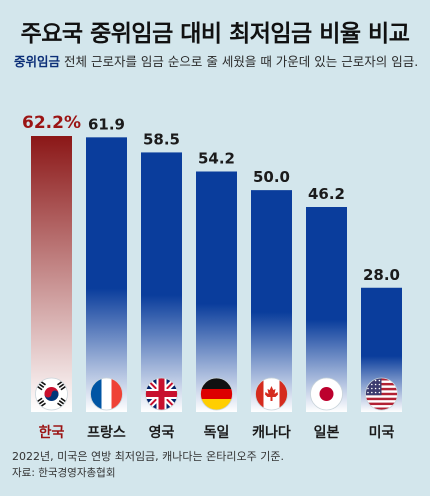  What do you see at coordinates (382, 433) in the screenshot?
I see `category-label-6: 미국` at bounding box center [382, 433].